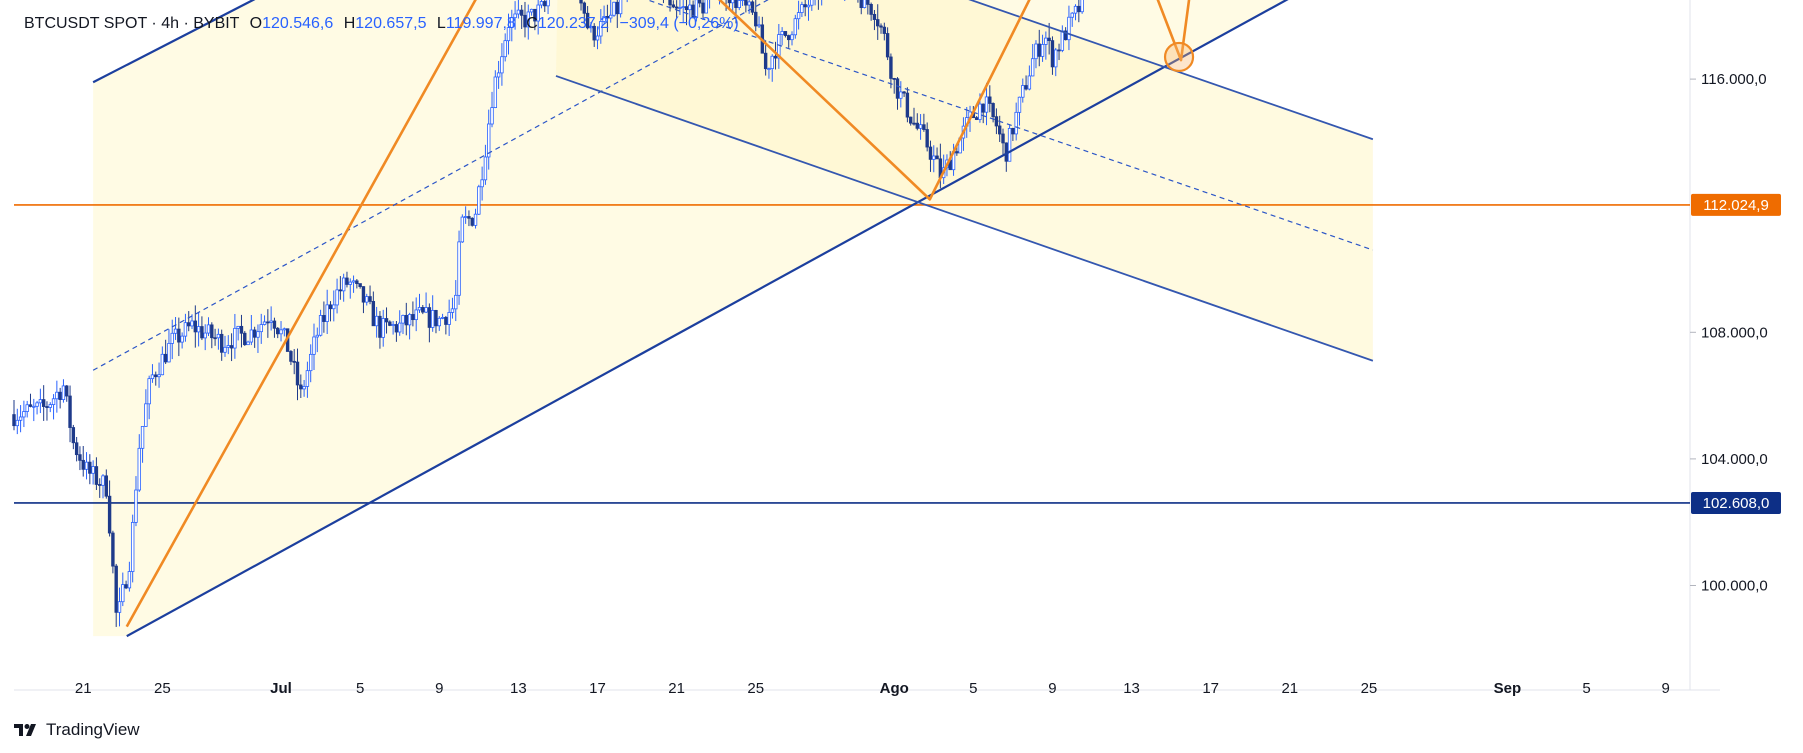 The width and height of the screenshot is (1803, 753). What do you see at coordinates (132, 23) in the screenshot?
I see `symbol-label: BTCUSDT SPOT · 4h · BYBIT` at bounding box center [132, 23].